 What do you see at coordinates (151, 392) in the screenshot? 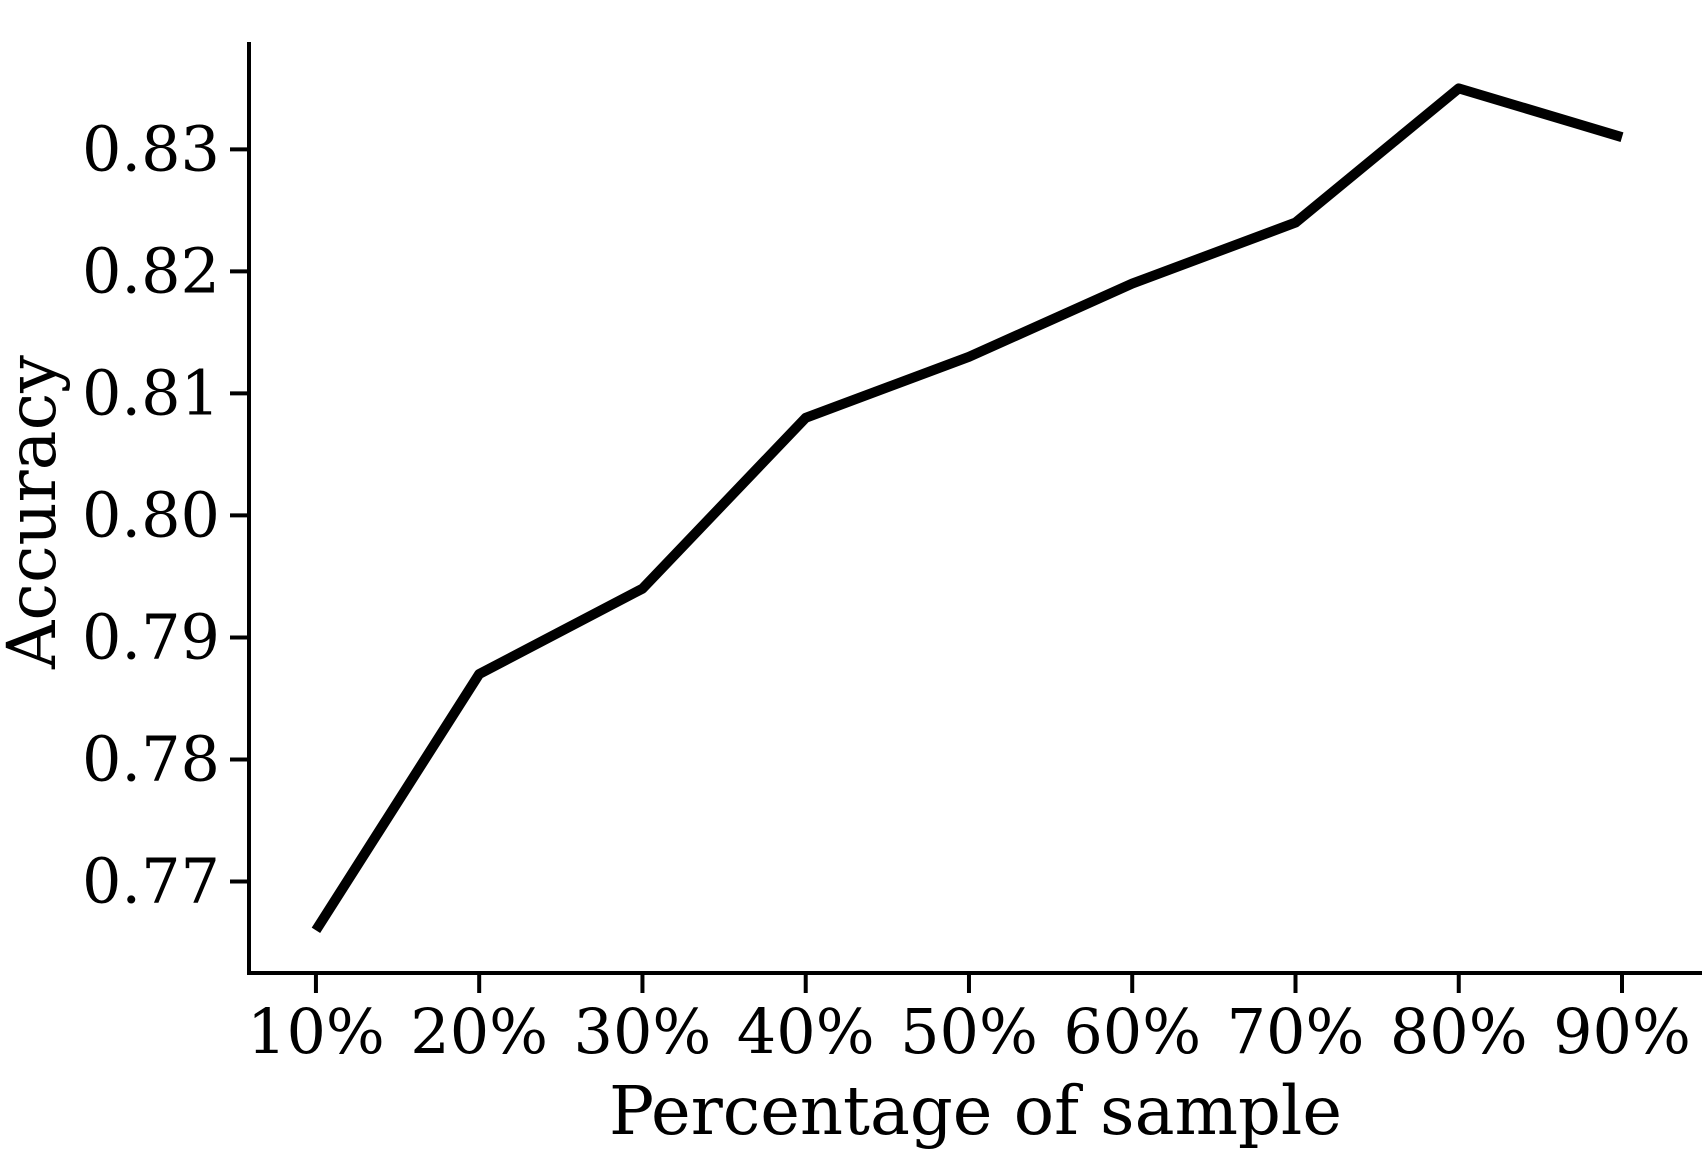
I see `y-tick-label: 0.81` at bounding box center [151, 392].